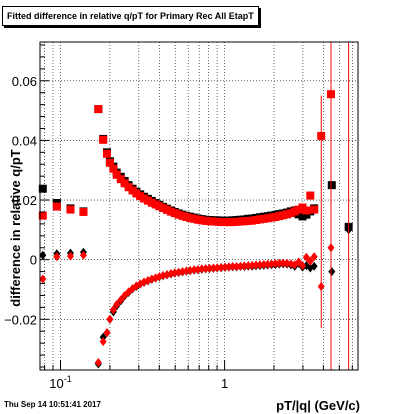  I want to click on y-tick-label: 0.02, so click(24, 200).